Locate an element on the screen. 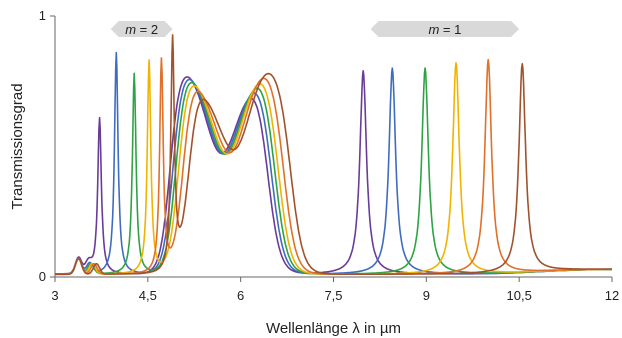 The width and height of the screenshot is (622, 338). x-ticks: 3 4,5 6 7,5 9 10,5 12 is located at coordinates (335, 290).